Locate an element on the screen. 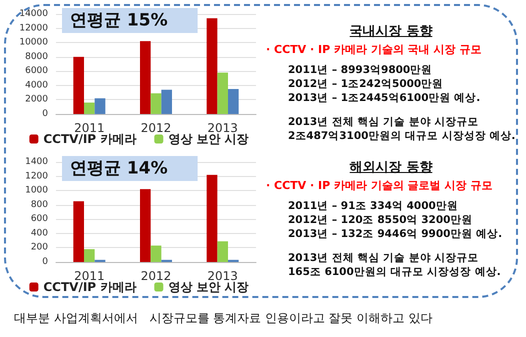 Image resolution: width=526 pixels, height=337 pixels. y-tick-label: 4000 is located at coordinates (36, 85).